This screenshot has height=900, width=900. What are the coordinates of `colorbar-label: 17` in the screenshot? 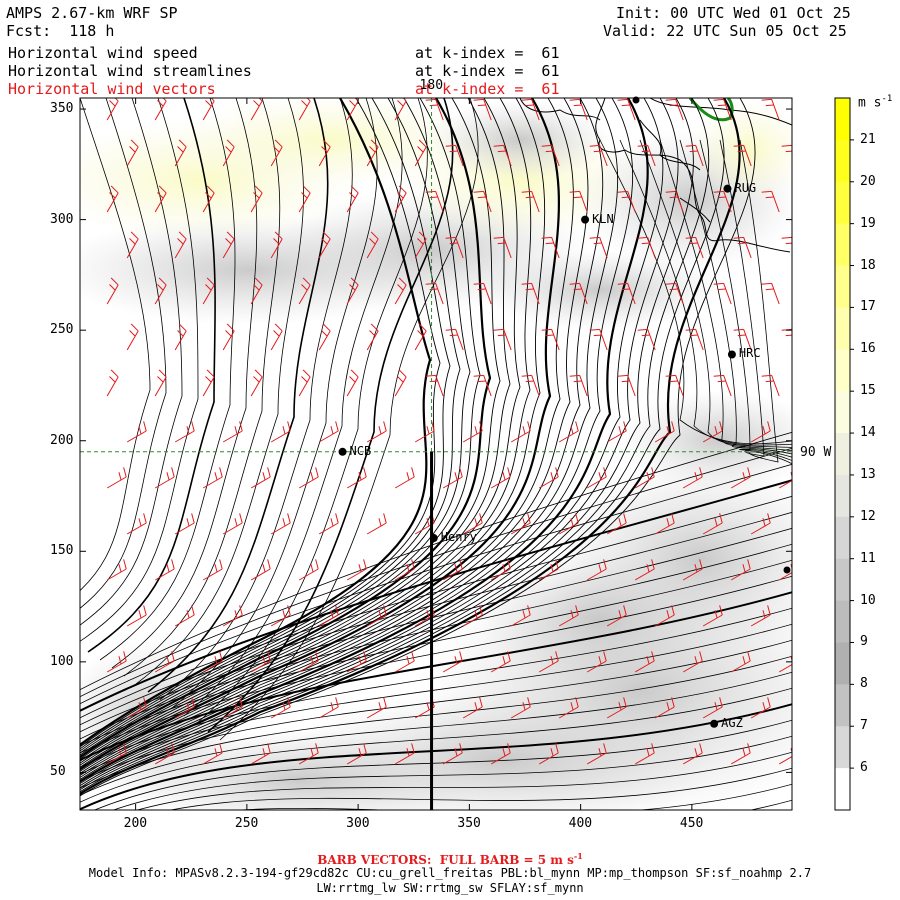 It's located at (868, 307).